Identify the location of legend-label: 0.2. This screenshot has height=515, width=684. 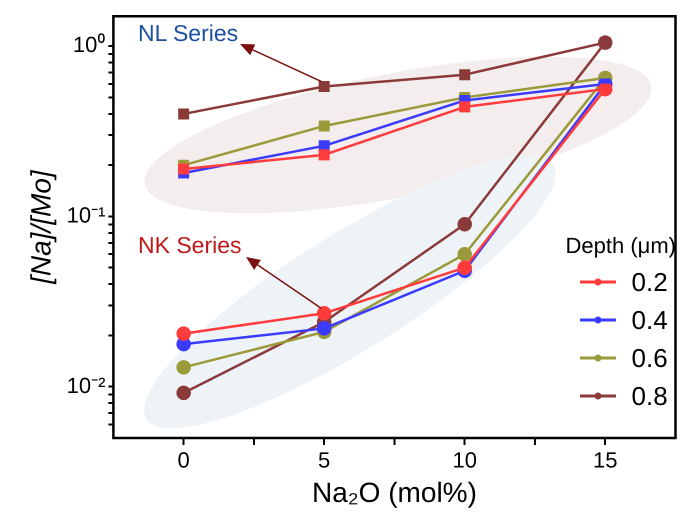
(650, 282).